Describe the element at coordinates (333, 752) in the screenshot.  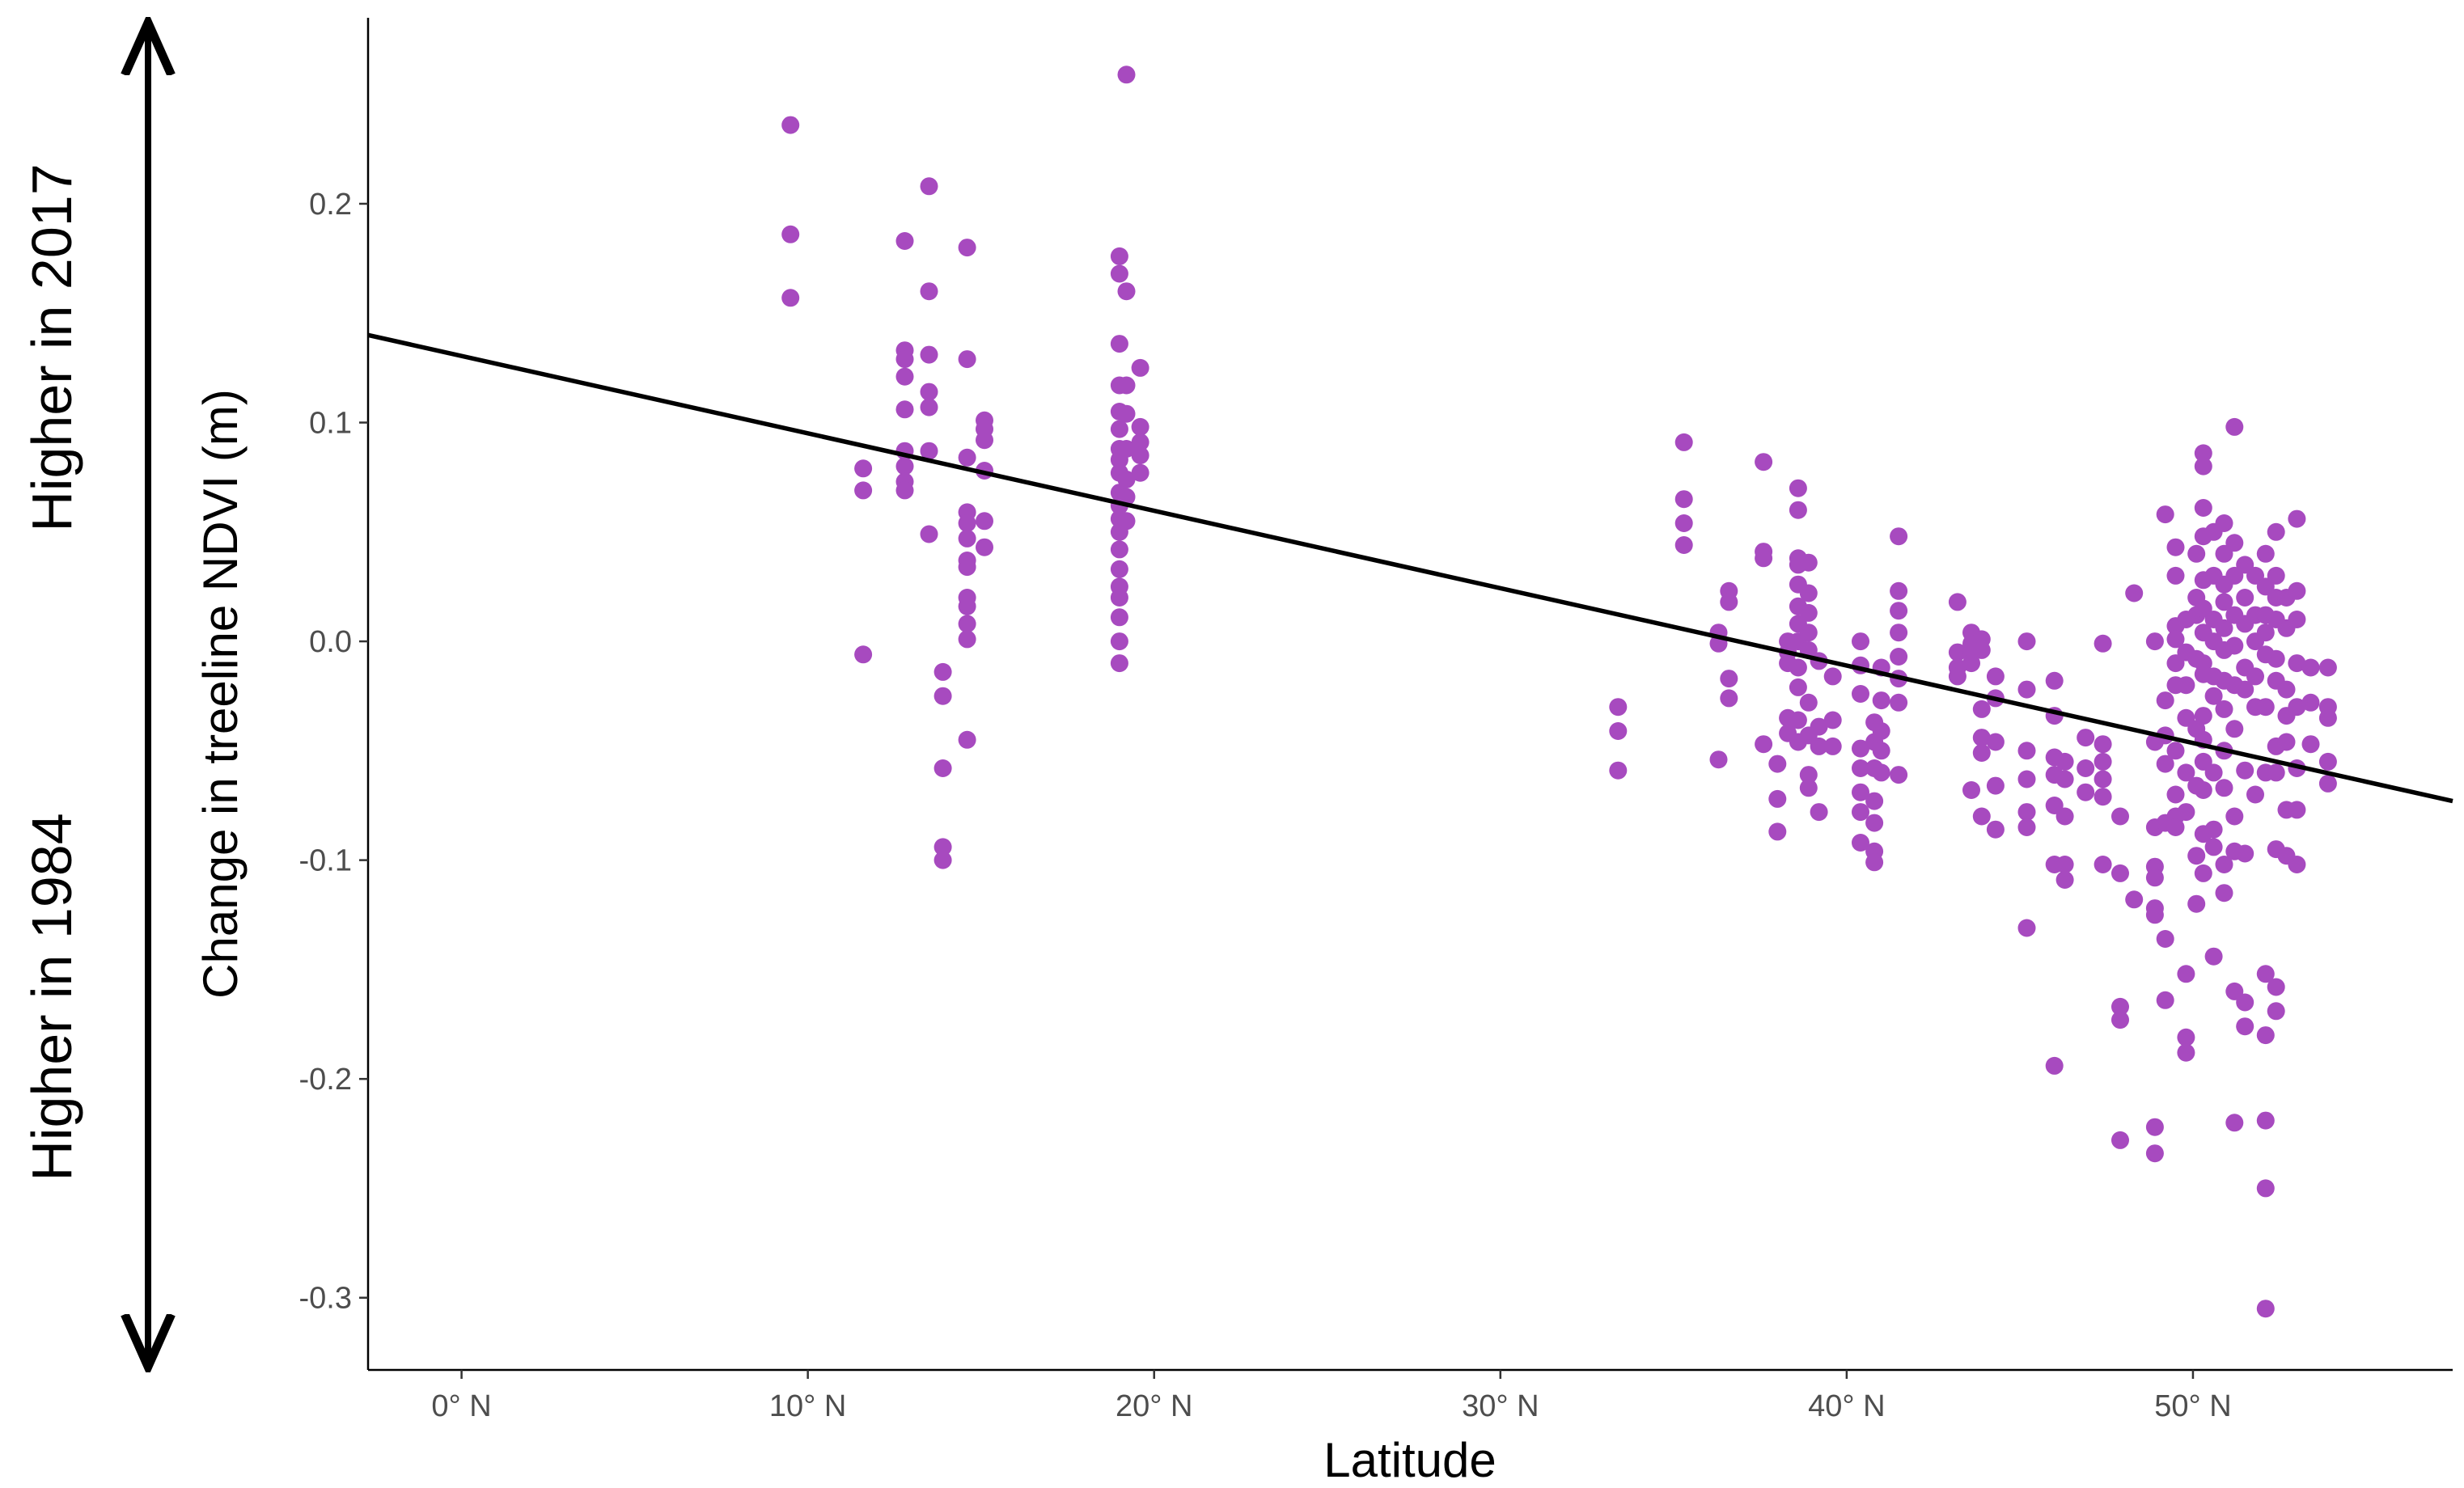
I see `y-axis-ticks: 0.2 0.1 0.0 -0.1 -0.2 -0.3` at that location.